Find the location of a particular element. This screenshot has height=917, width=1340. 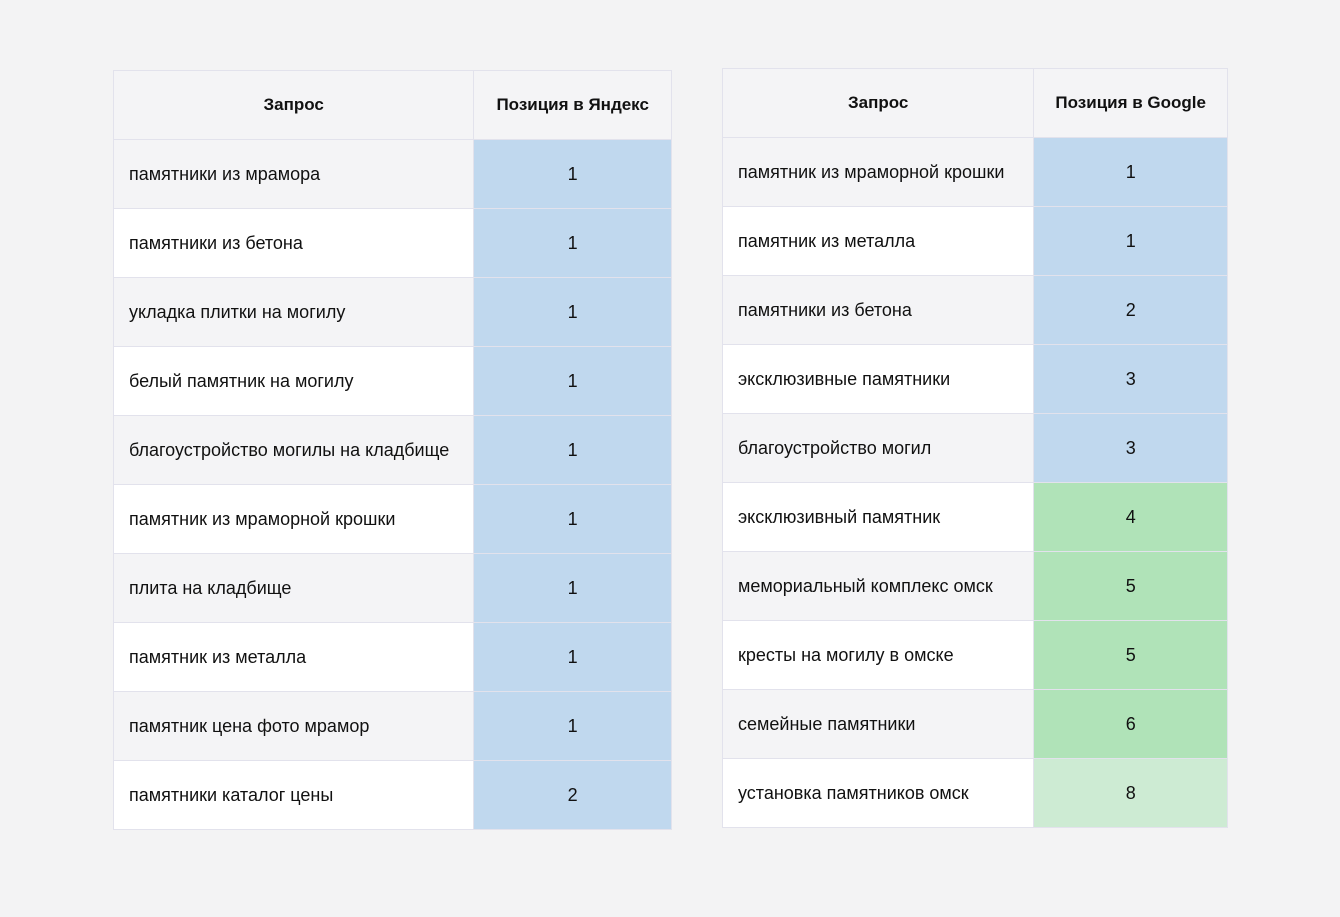

query-cell: семейные памятники is located at coordinates (878, 724).